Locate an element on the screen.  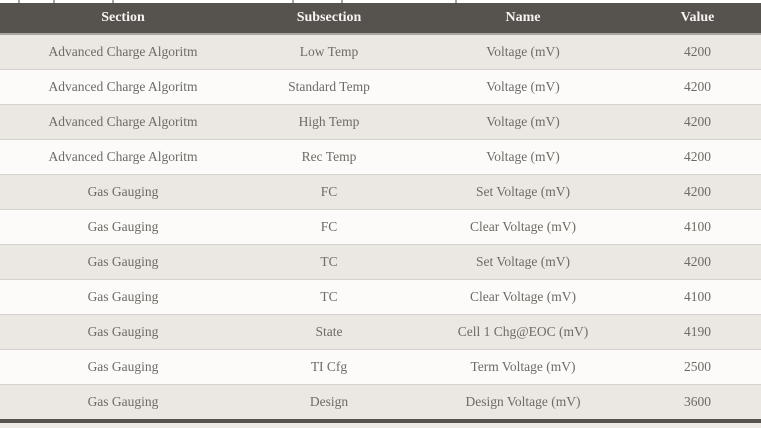
cell-subsection: Low Temp is located at coordinates (329, 51).